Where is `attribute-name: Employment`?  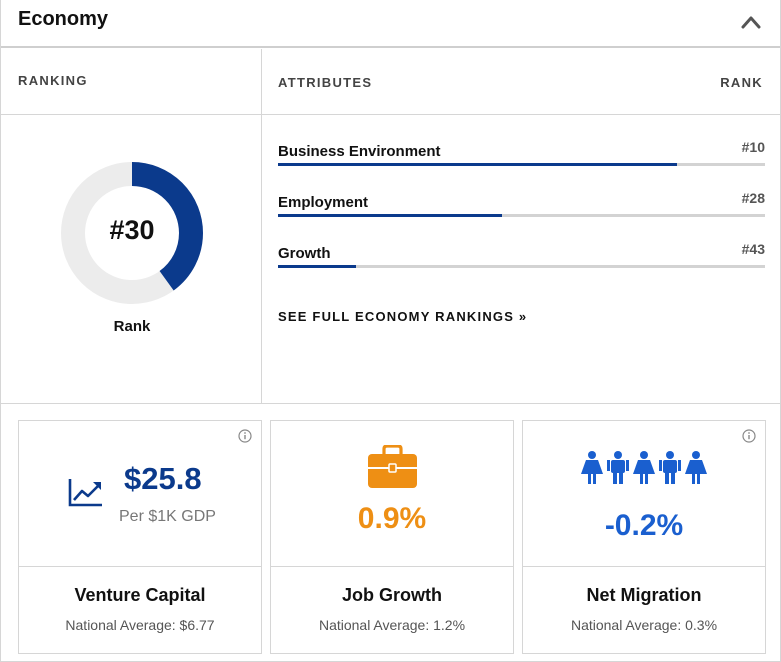 attribute-name: Employment is located at coordinates (323, 202).